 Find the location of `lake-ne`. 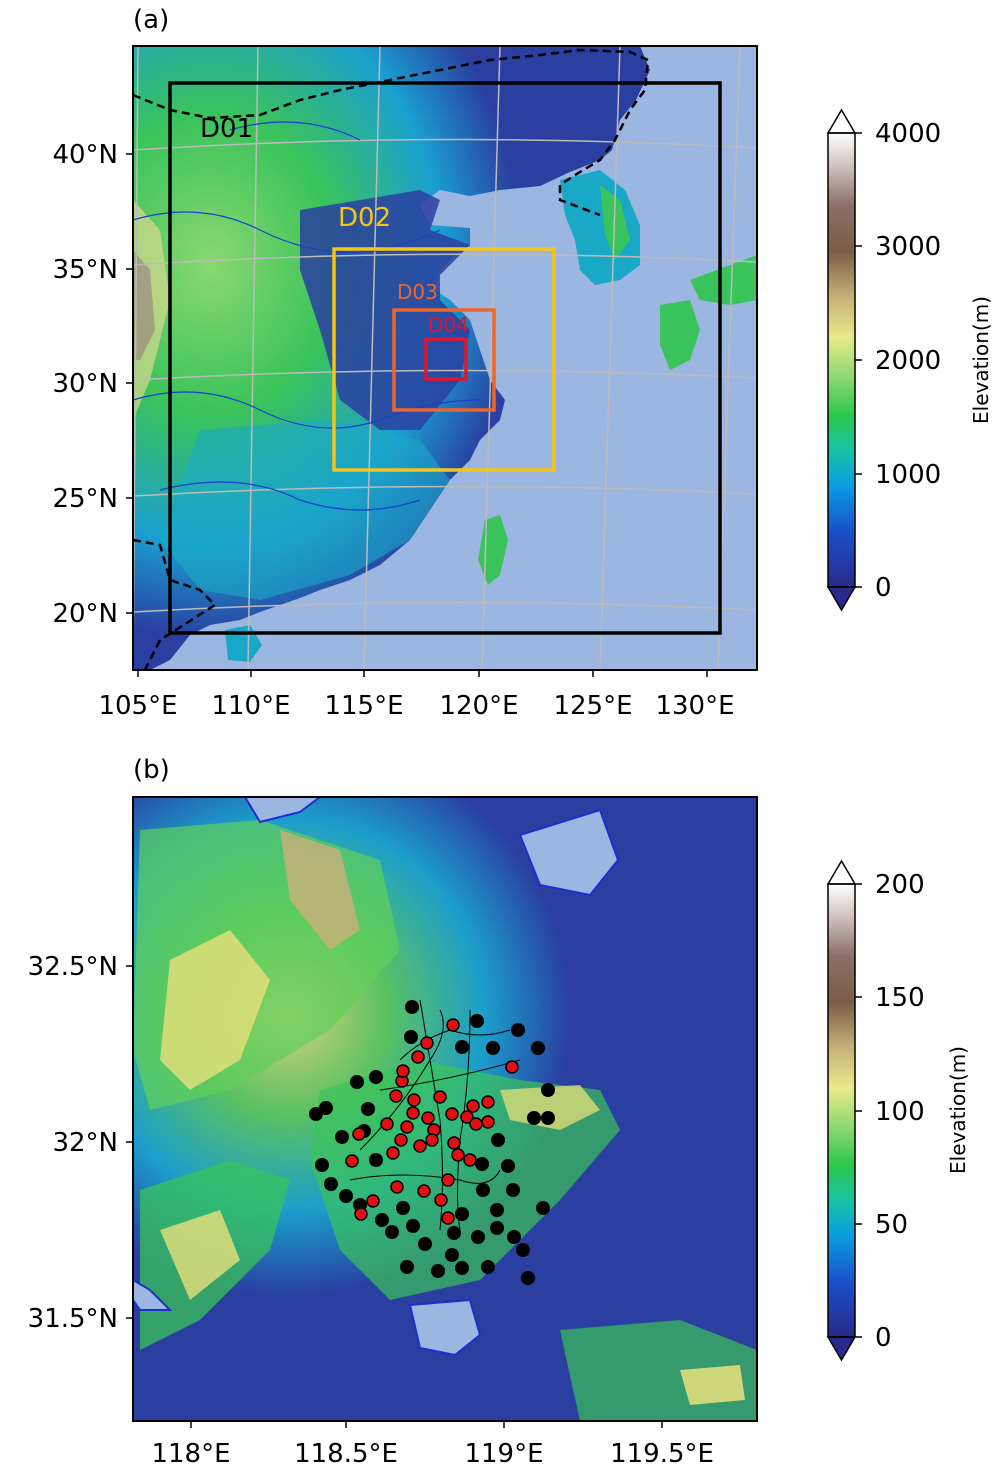

lake-ne is located at coordinates (569, 852).